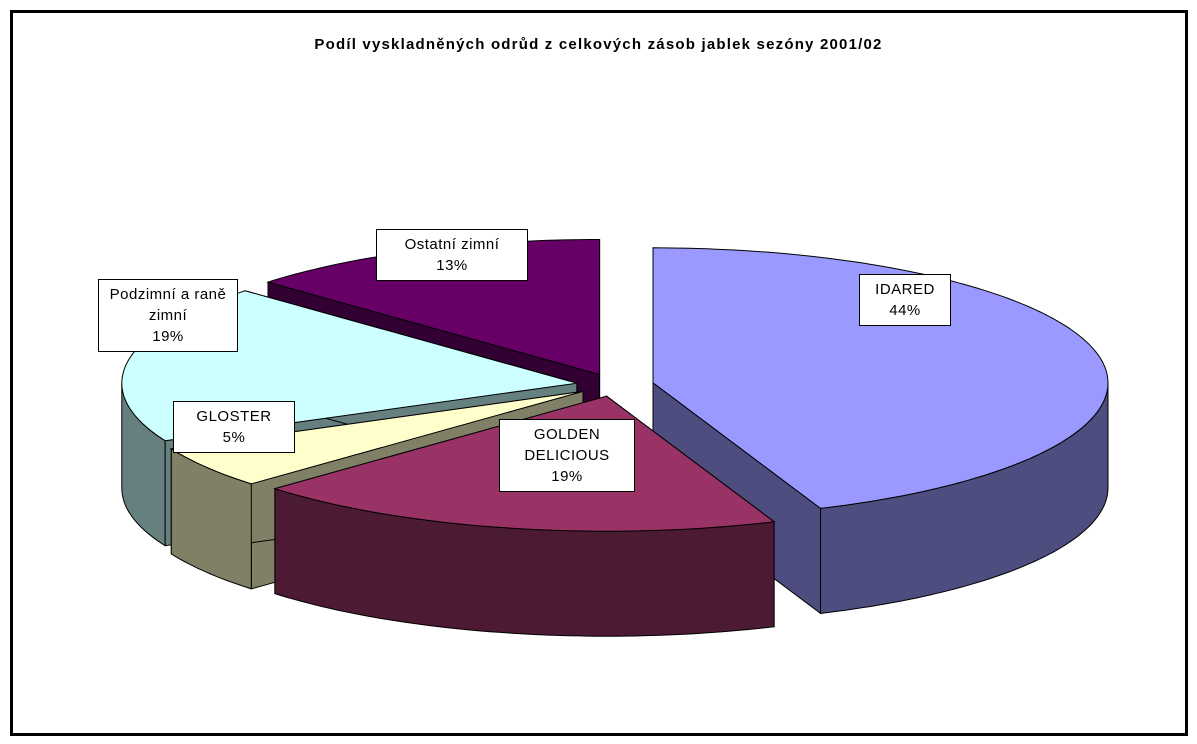 The width and height of the screenshot is (1197, 744). Describe the element at coordinates (234, 427) in the screenshot. I see `data-label: GLOSTER 5%` at that location.